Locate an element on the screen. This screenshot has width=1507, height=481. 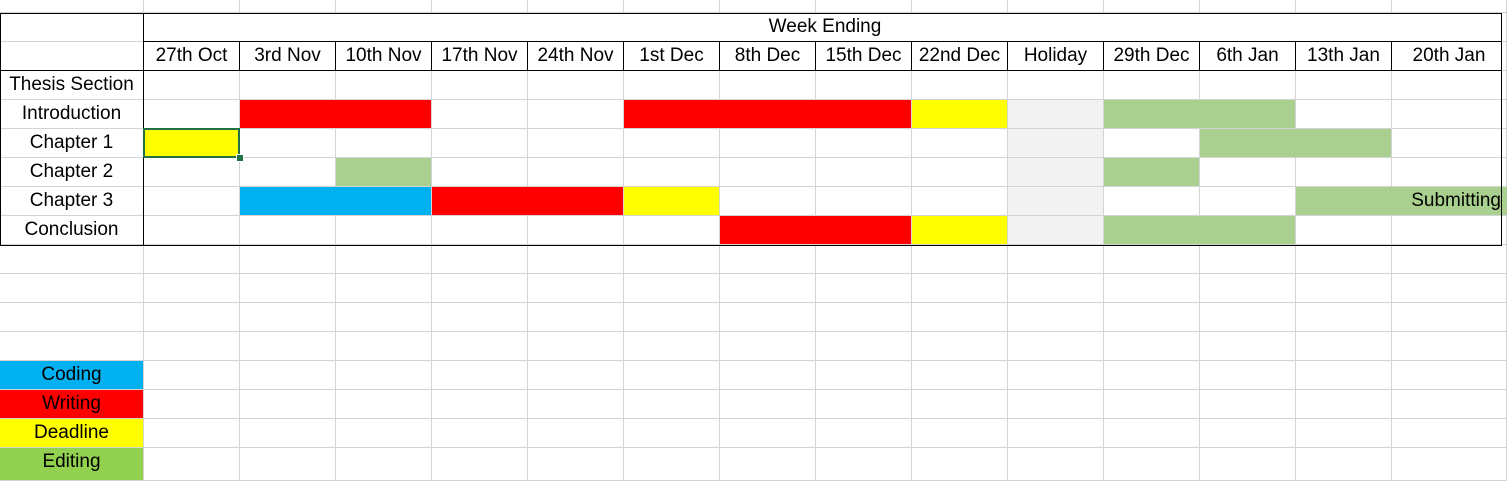
week-header-cell: 10th Nov is located at coordinates (384, 56).